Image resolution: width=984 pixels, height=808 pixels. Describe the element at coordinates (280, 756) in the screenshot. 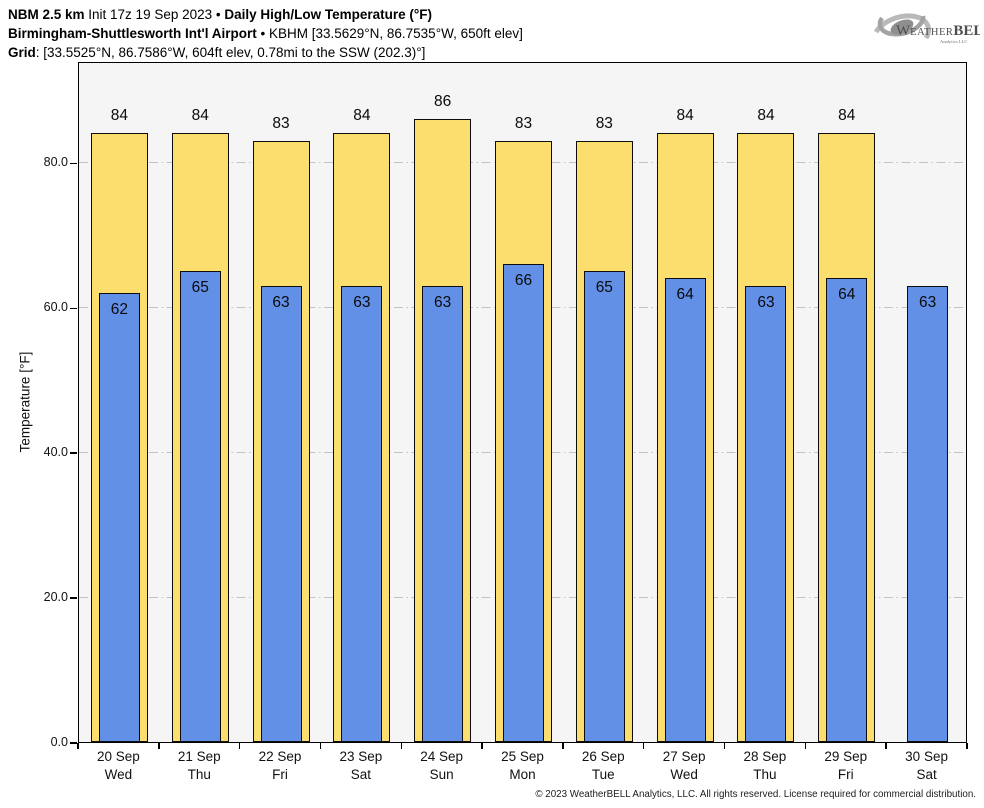

I see `x-label-date: 22 Sep` at that location.